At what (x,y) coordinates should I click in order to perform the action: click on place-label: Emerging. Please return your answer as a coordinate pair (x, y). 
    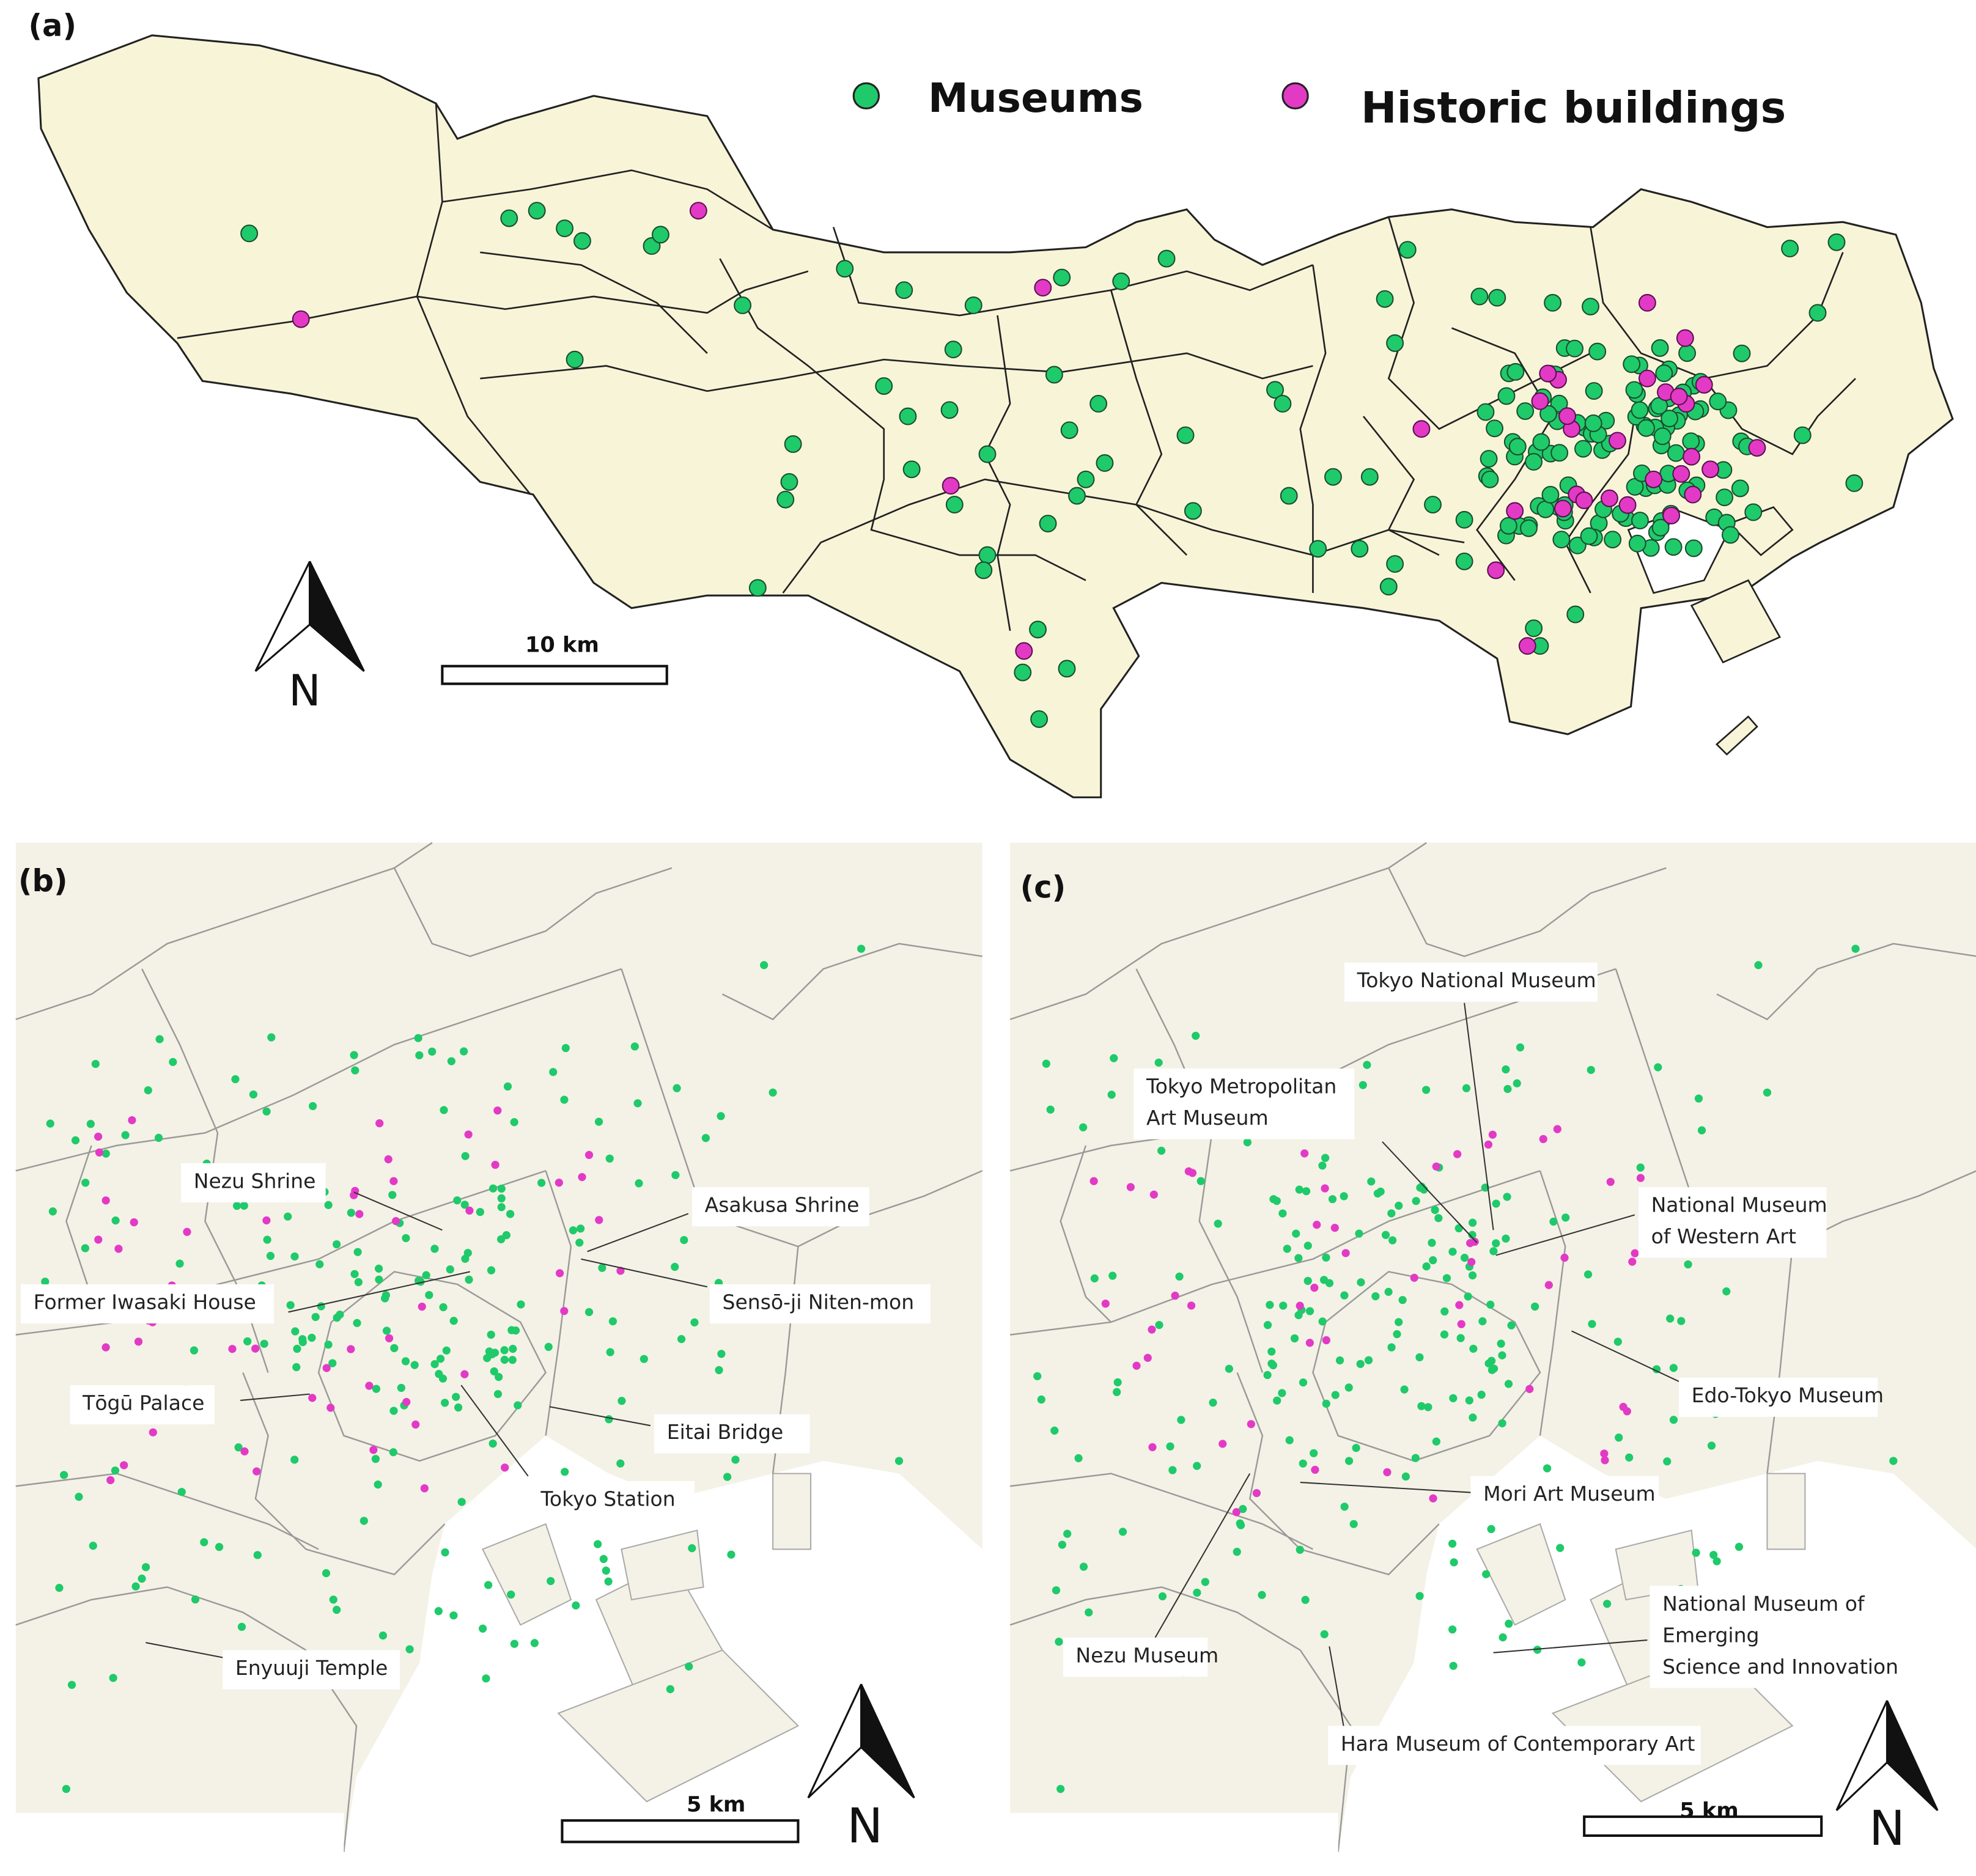
    Looking at the image, I should click on (1710, 1635).